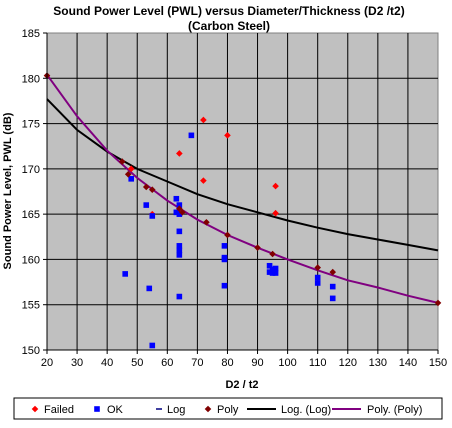  What do you see at coordinates (31, 215) in the screenshot?
I see `y-tick-label: 165` at bounding box center [31, 215].